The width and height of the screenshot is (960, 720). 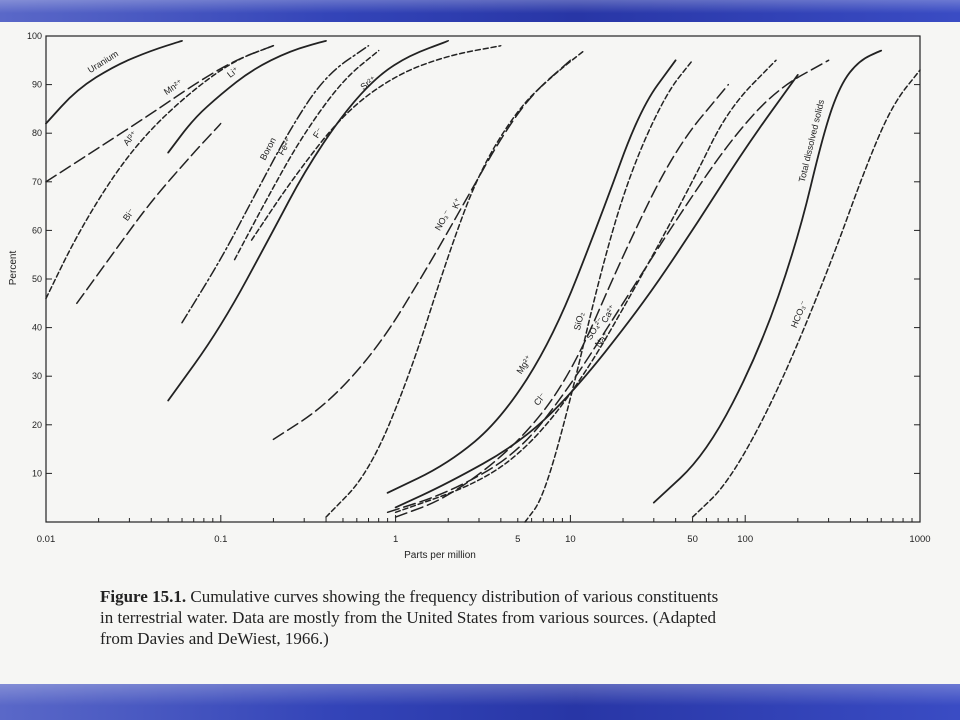 I want to click on series-label: K⁺, so click(x=456, y=203).